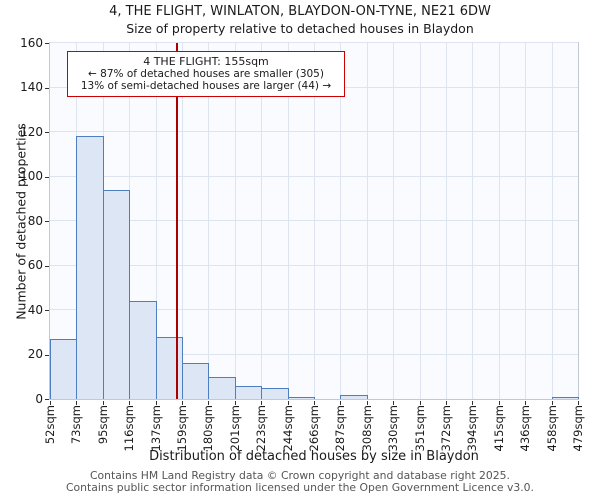 The width and height of the screenshot is (600, 500). I want to click on x-tick-label: 394sqm, so click(472, 428).